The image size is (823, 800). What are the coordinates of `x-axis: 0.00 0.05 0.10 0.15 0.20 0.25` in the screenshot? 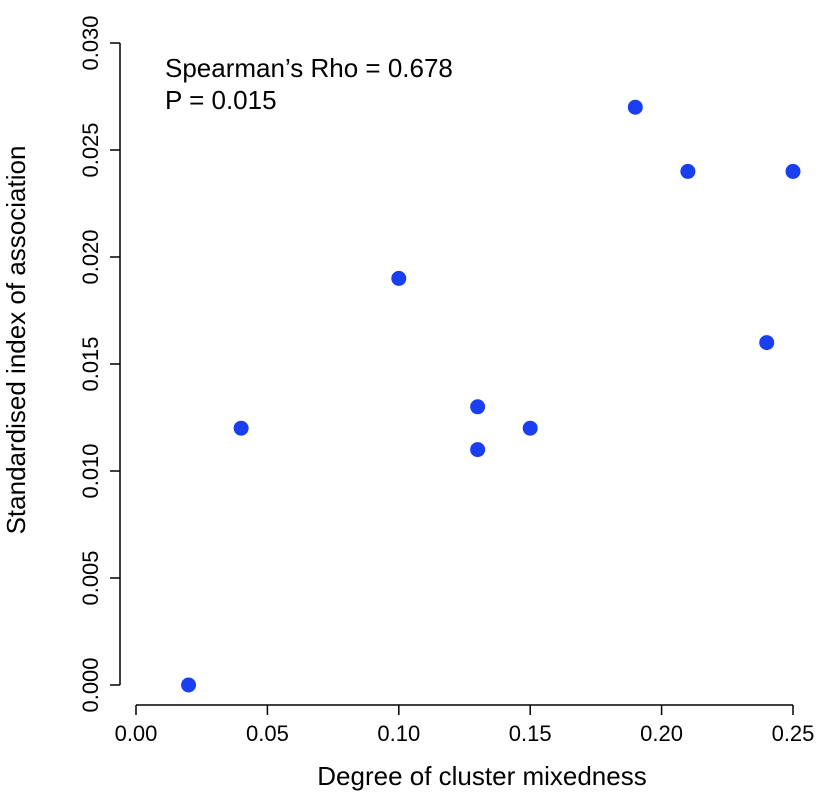 It's located at (465, 725).